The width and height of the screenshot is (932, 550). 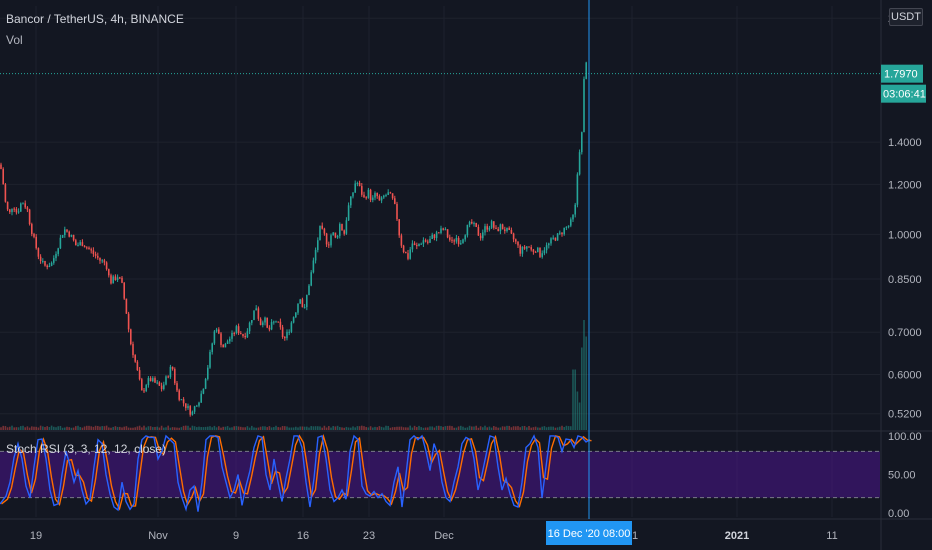 What do you see at coordinates (589, 534) in the screenshot?
I see `crosshair-date-label: 16 Dec '20 08:00` at bounding box center [589, 534].